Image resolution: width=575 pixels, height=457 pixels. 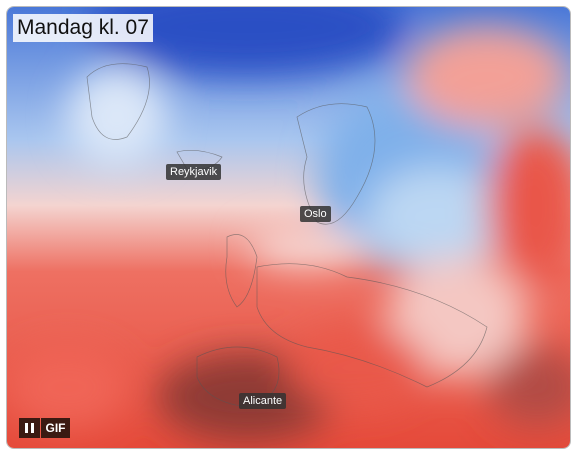 What do you see at coordinates (263, 401) in the screenshot?
I see `place-label: Alicante` at bounding box center [263, 401].